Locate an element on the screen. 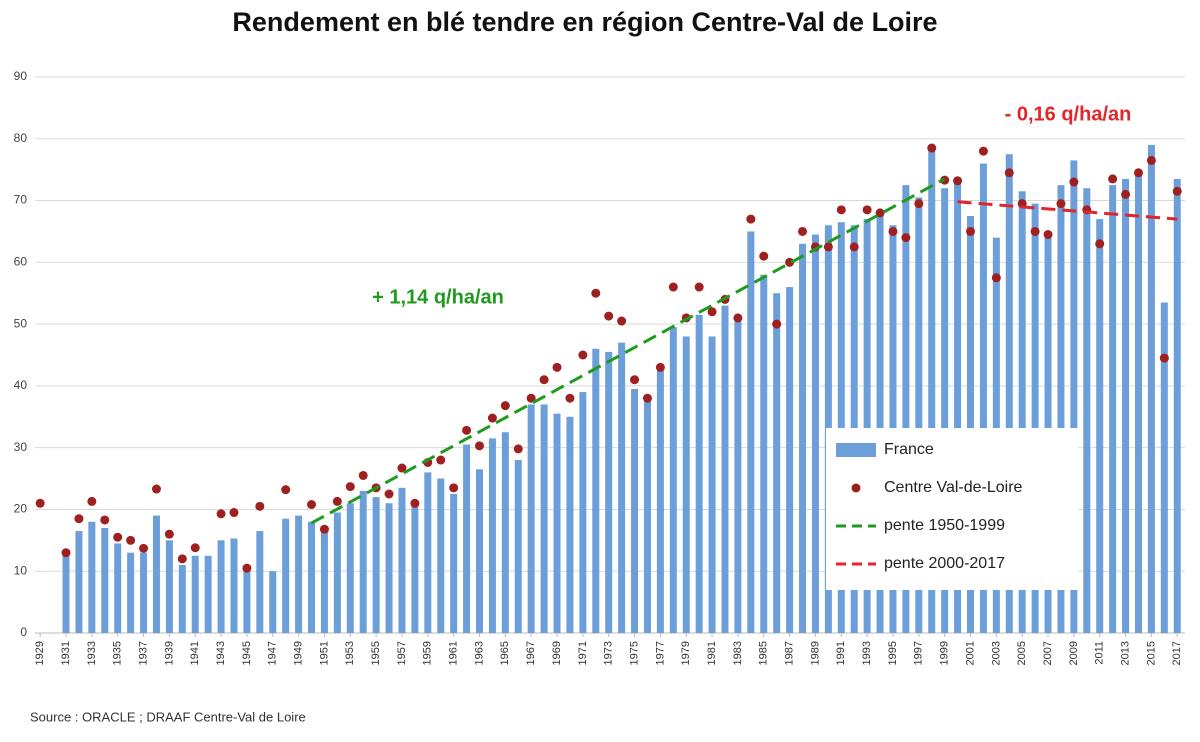  legend-swatch is located at coordinates (856, 450).